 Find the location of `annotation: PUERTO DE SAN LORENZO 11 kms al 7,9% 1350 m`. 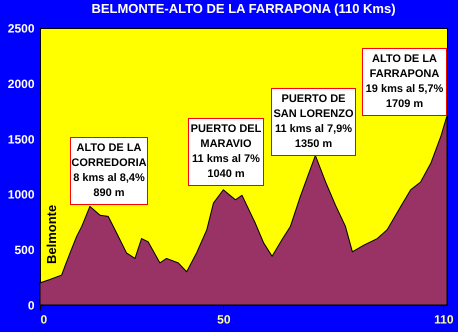

annotation: PUERTO DE SAN LORENZO 11 kms al 7,9% 1350 m is located at coordinates (313, 122).